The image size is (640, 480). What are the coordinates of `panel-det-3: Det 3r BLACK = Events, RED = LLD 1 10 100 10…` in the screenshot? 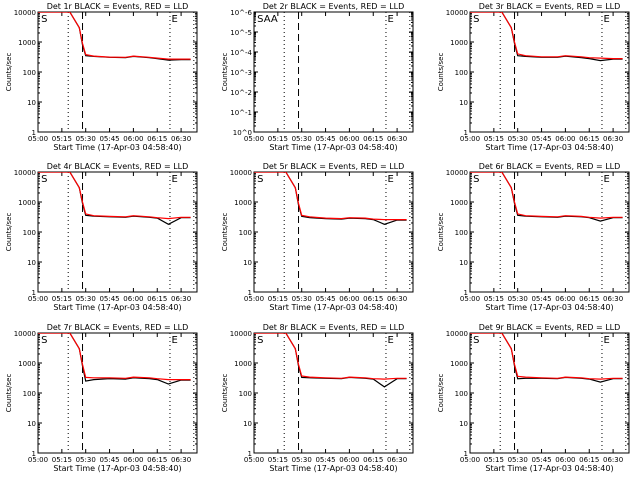 It's located at (533, 77).